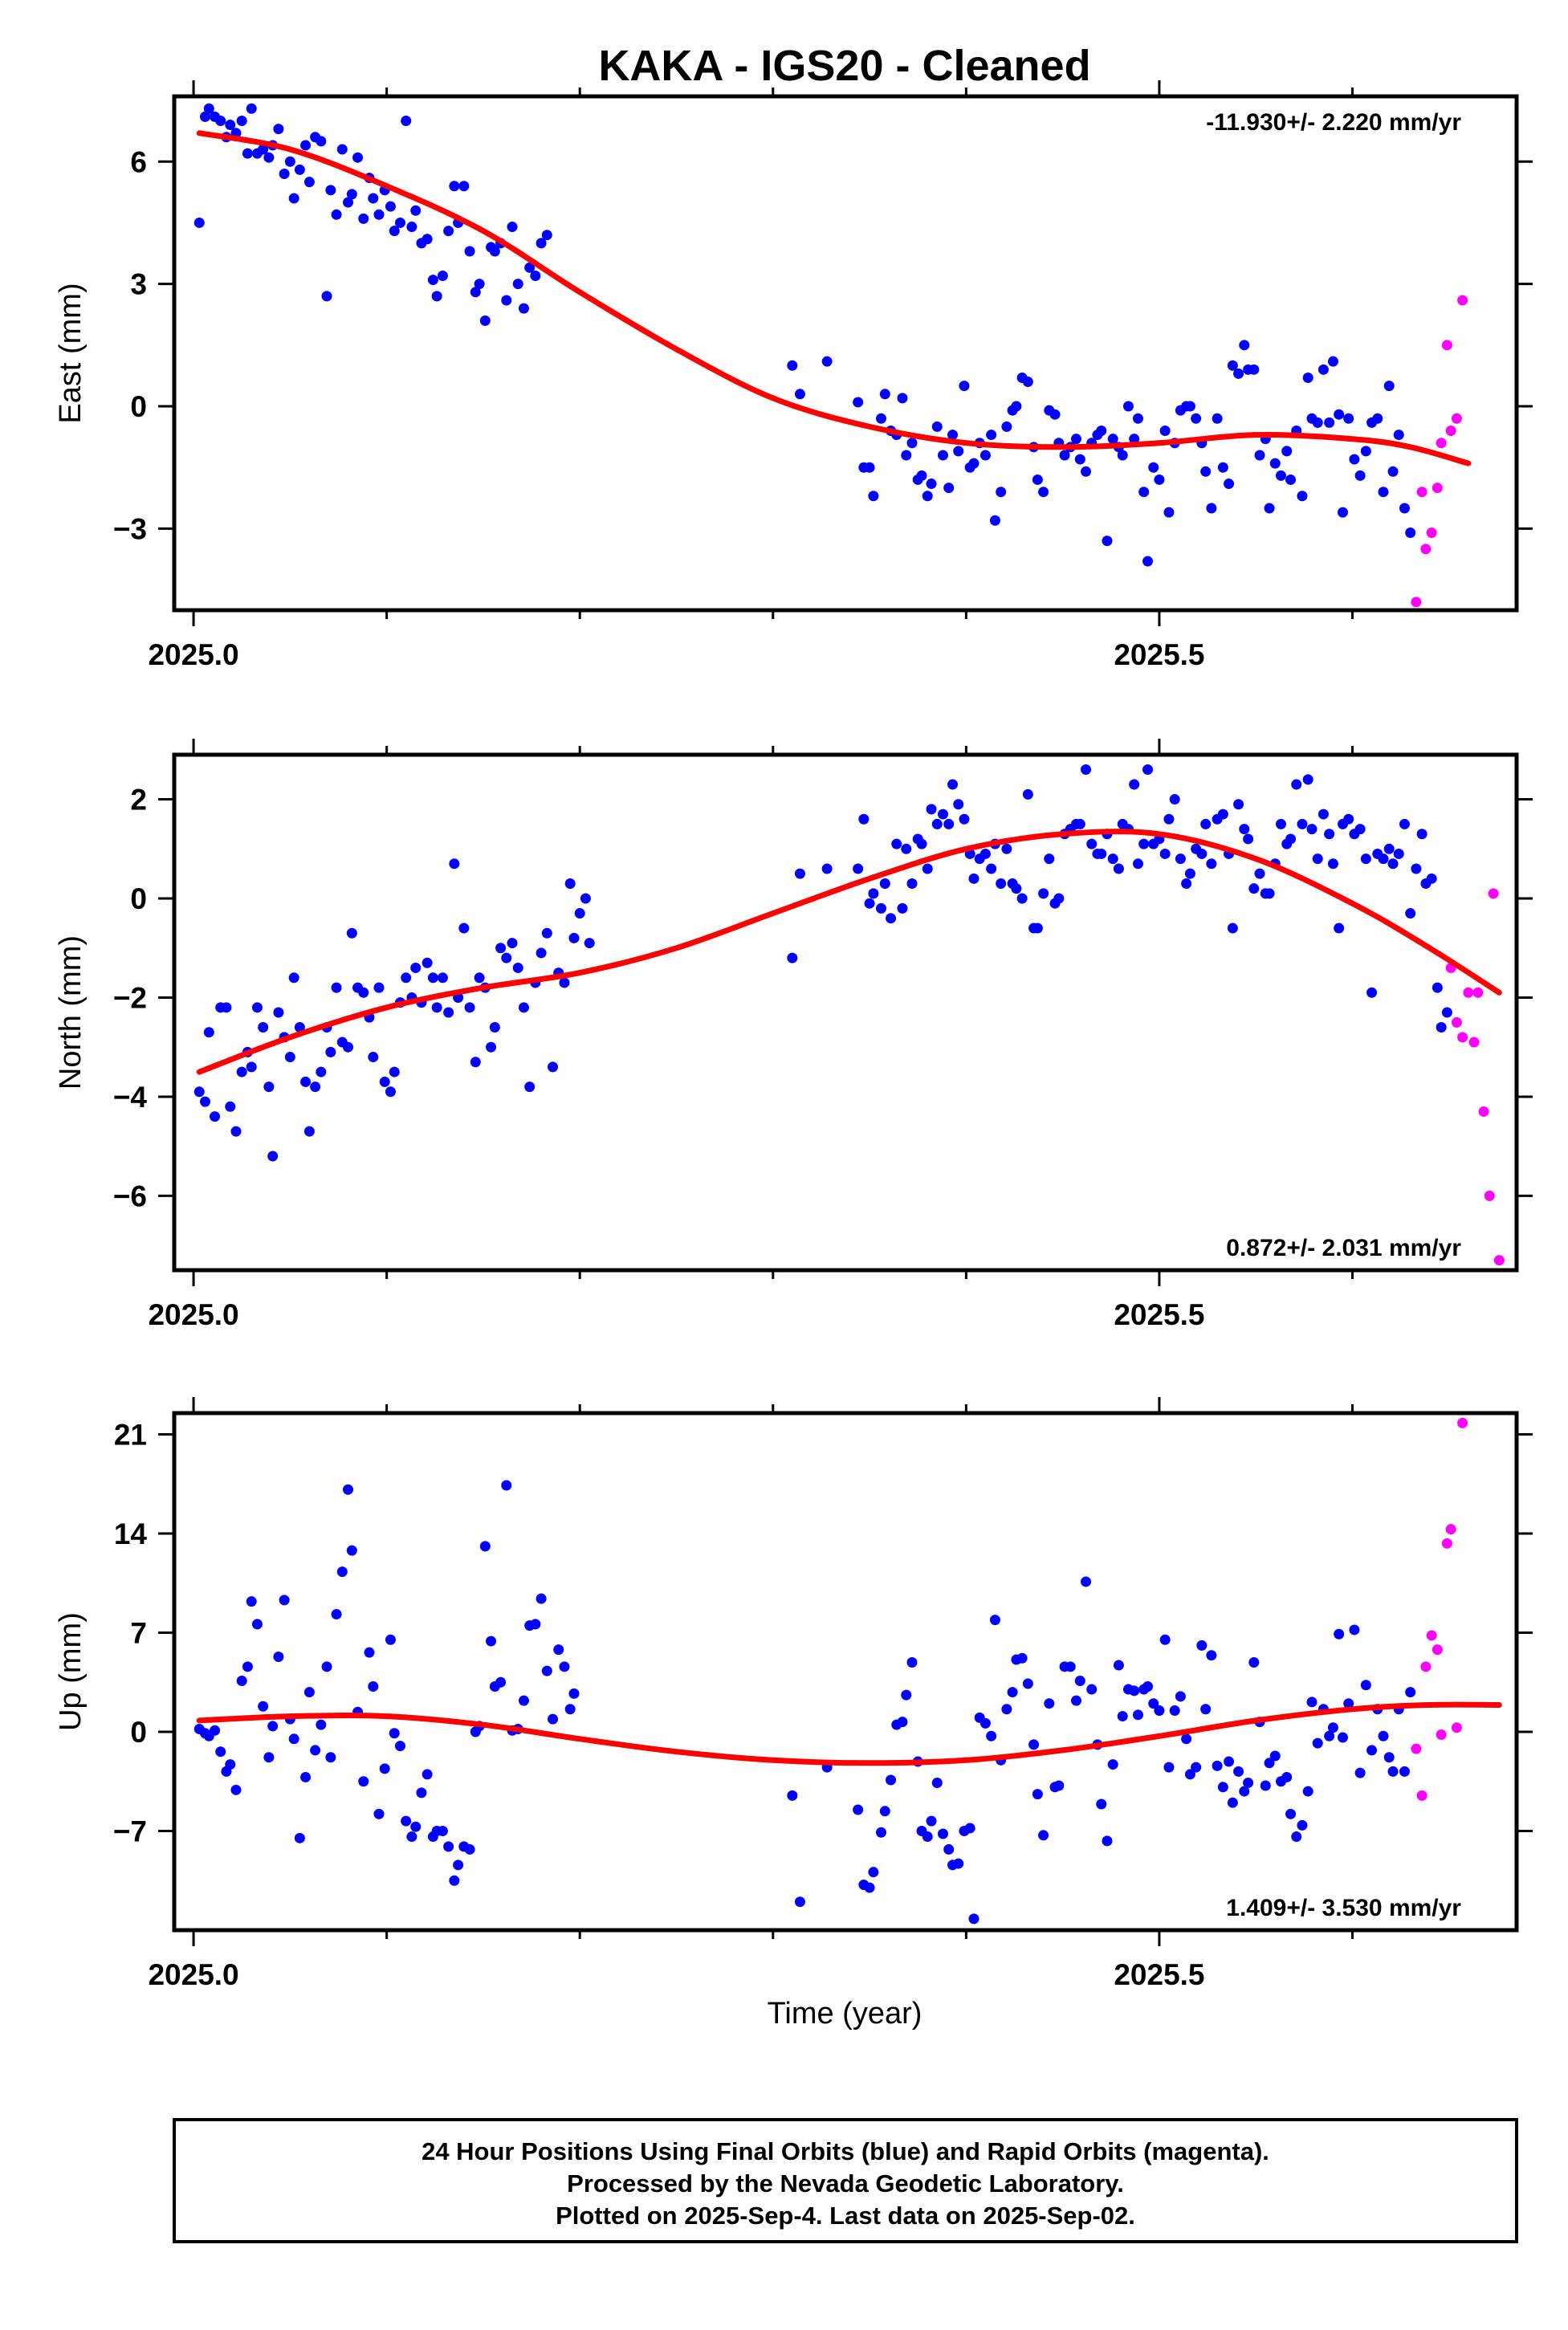  I want to click on x-axis-label: Time (year), so click(845, 2014).